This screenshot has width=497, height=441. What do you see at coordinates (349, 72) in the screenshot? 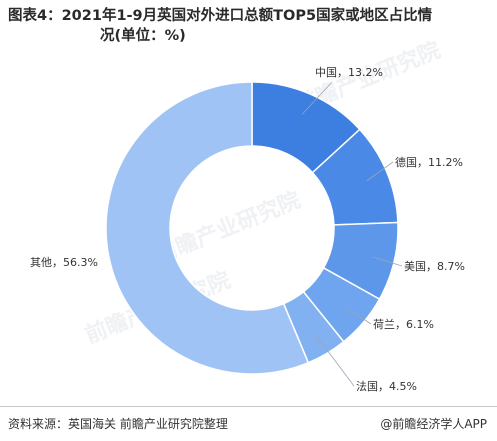
I see `slice-label-1: 中国，13.2%` at bounding box center [349, 72].